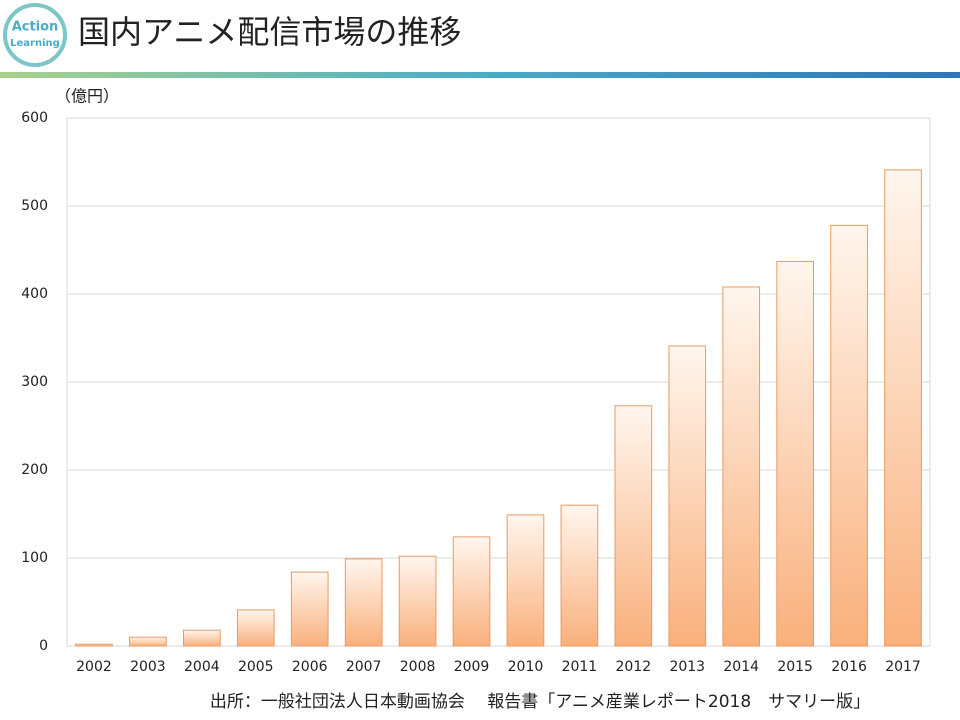  Describe the element at coordinates (480, 75) in the screenshot. I see `header-rule` at that location.